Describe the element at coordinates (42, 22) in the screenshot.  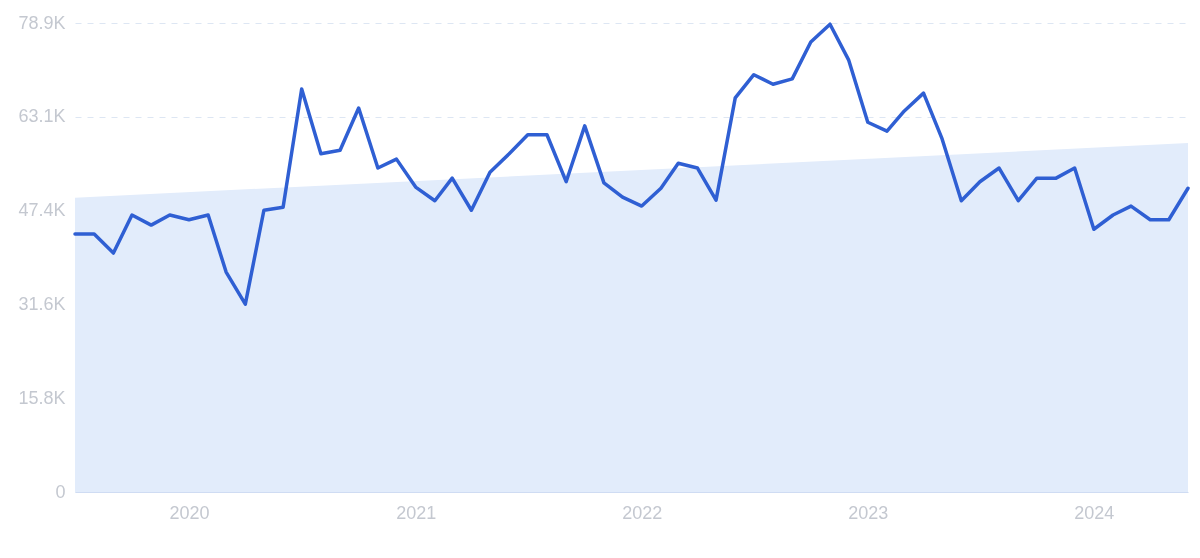
I see `y-tick-label: 78.9K` at that location.